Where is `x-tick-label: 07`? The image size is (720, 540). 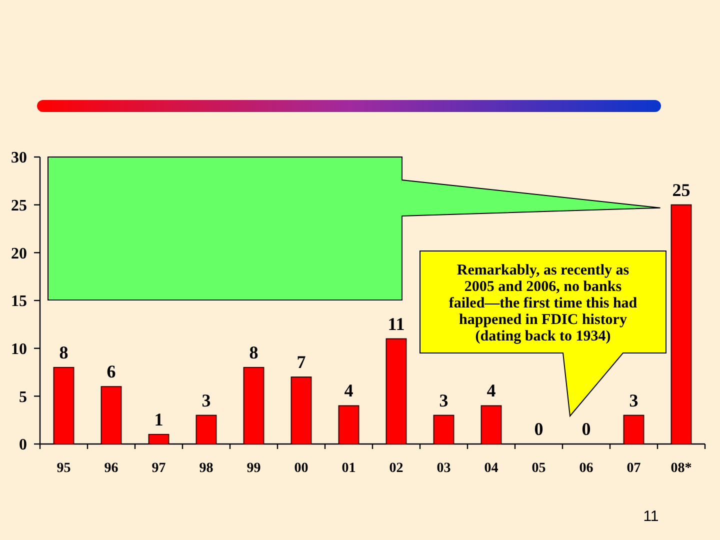
x-tick-label: 07 is located at coordinates (633, 468).